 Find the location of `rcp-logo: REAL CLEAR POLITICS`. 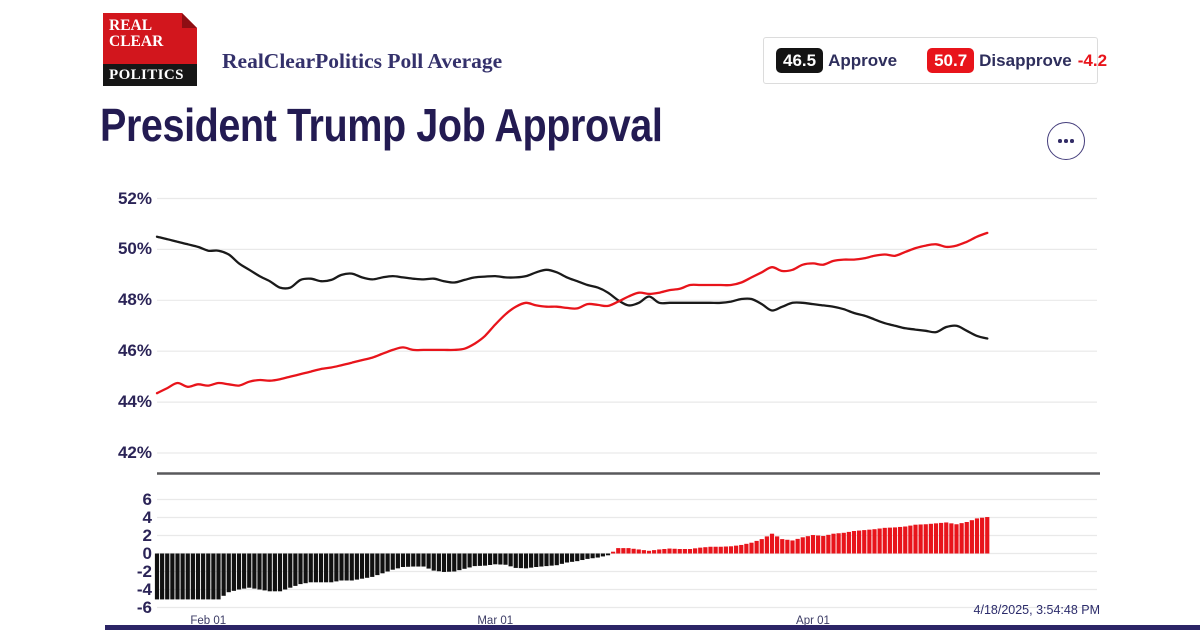

rcp-logo: REAL CLEAR POLITICS is located at coordinates (150, 49).